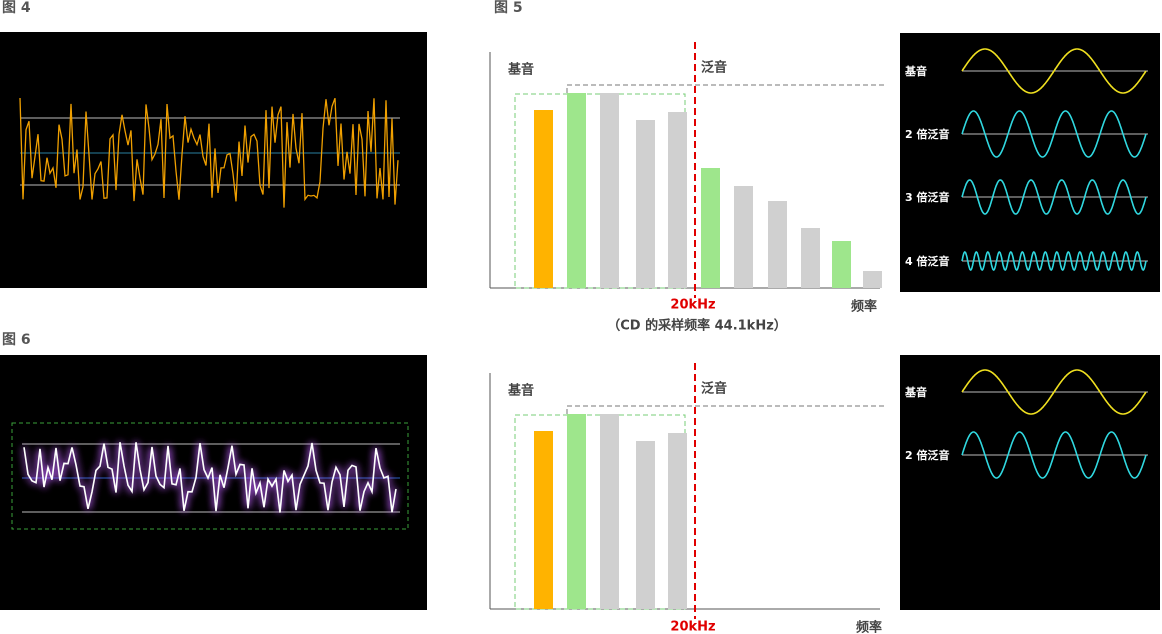  I want to click on figure-label: 图 6, so click(16, 340).